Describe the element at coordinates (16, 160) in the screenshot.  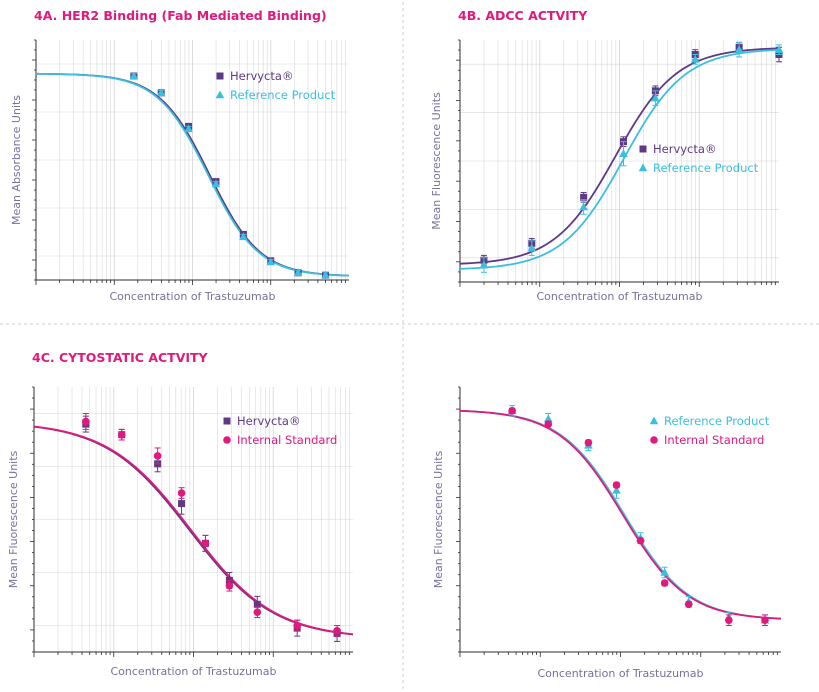
I see `y-axis-title: Mean Absorbance Units` at that location.